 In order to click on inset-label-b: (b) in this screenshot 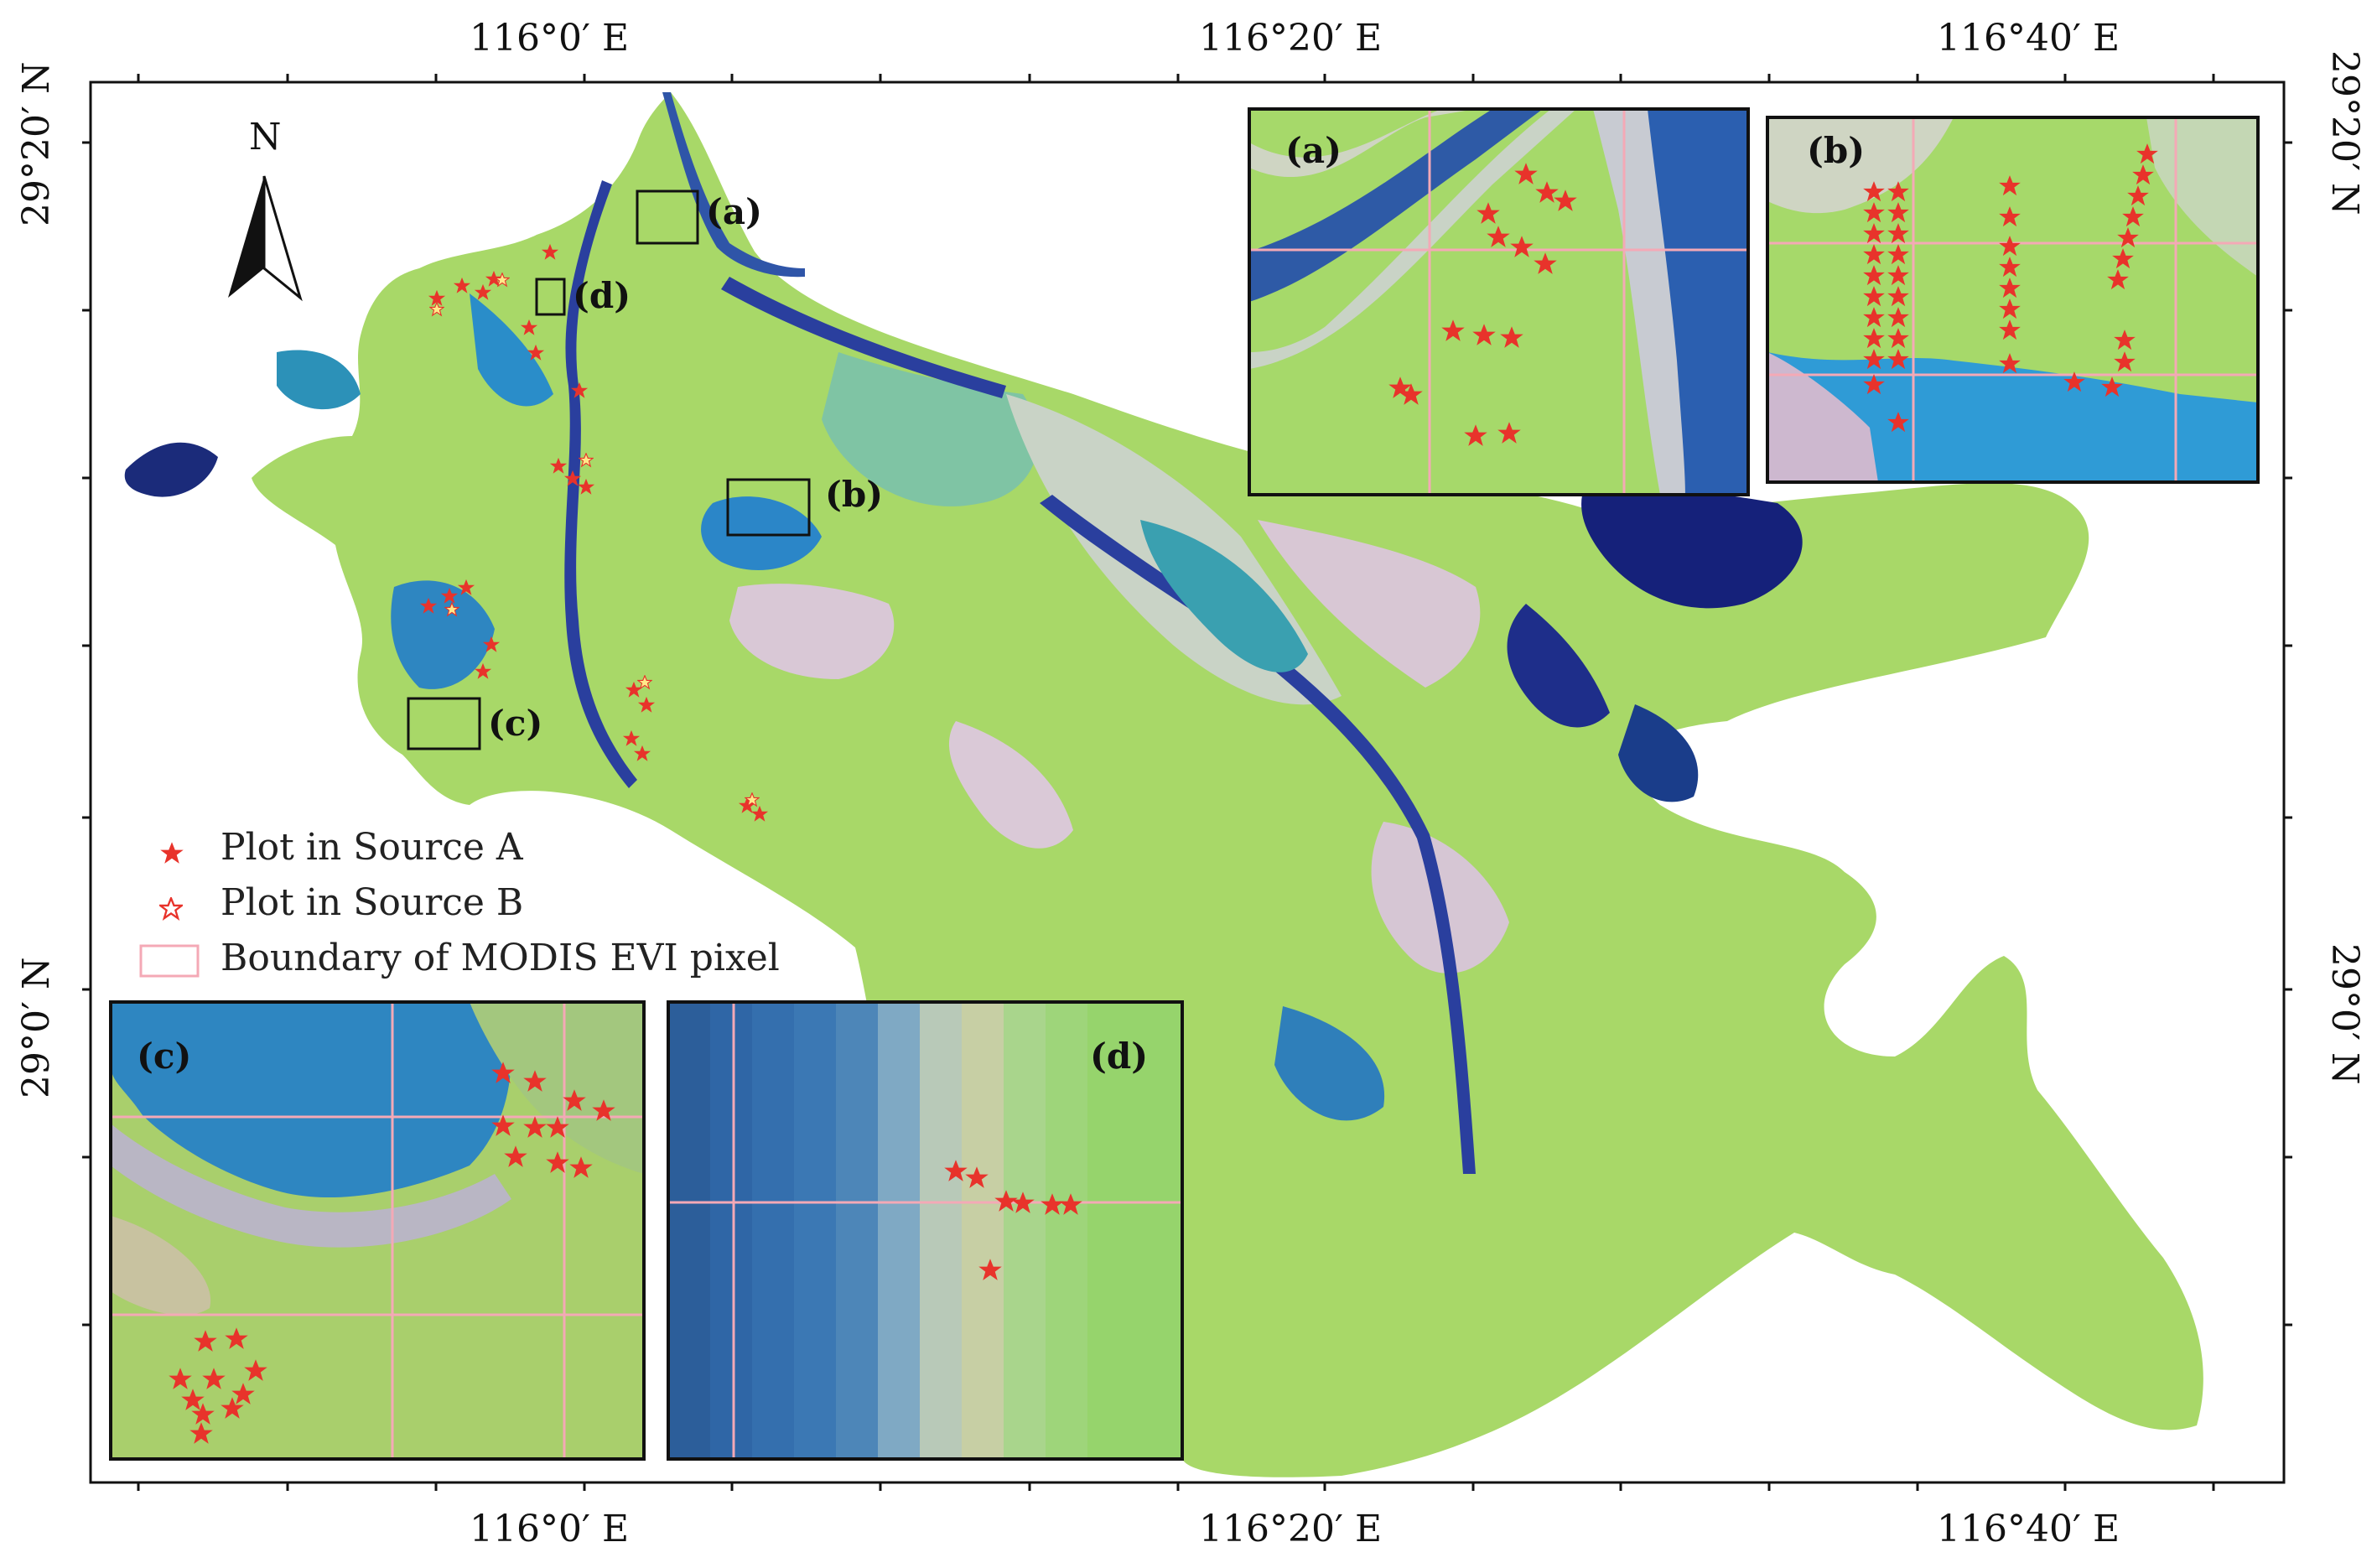, I will do `click(1837, 150)`.